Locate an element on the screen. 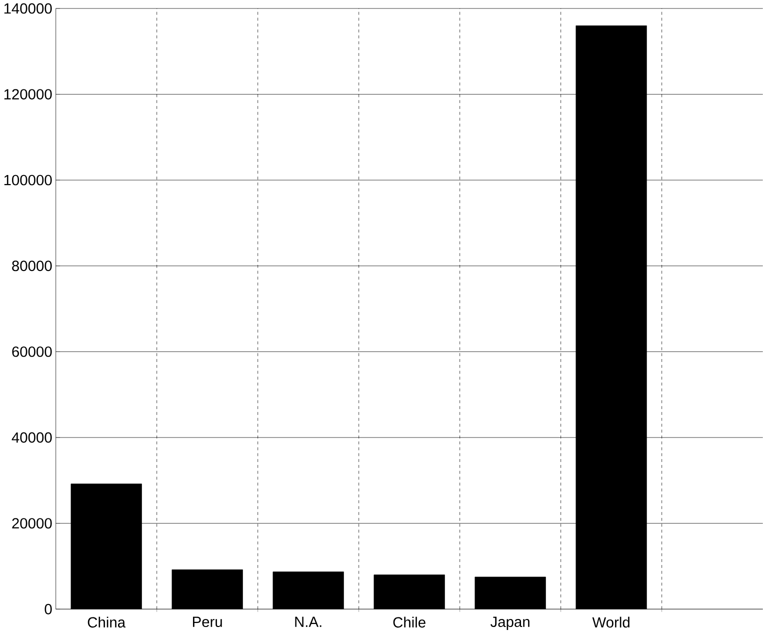  y-tick-label: 120000 is located at coordinates (28, 94).